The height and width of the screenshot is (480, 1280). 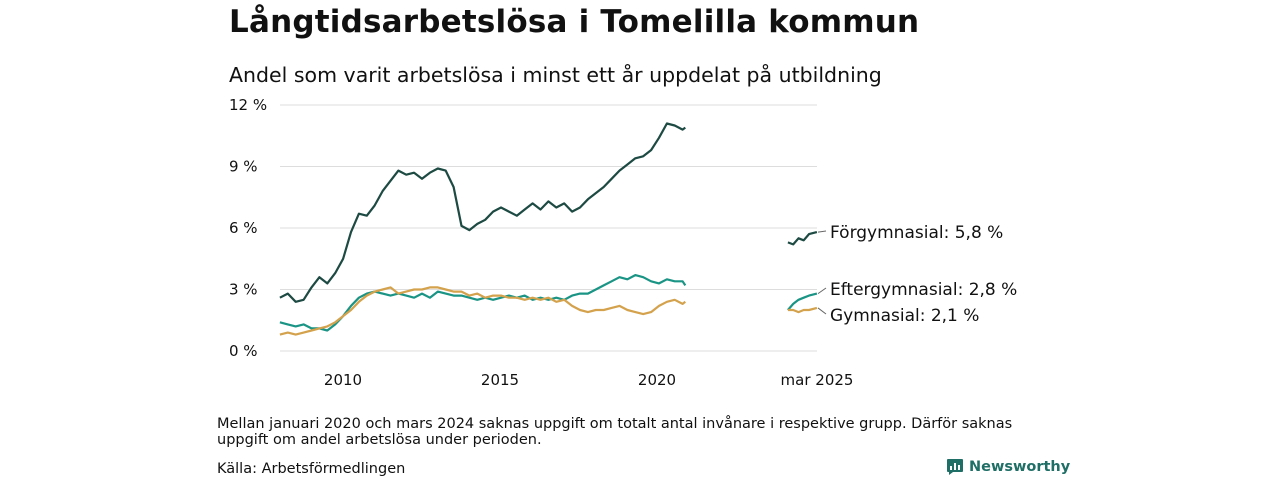 I want to click on x-tick-label: 2020, so click(x=657, y=380).